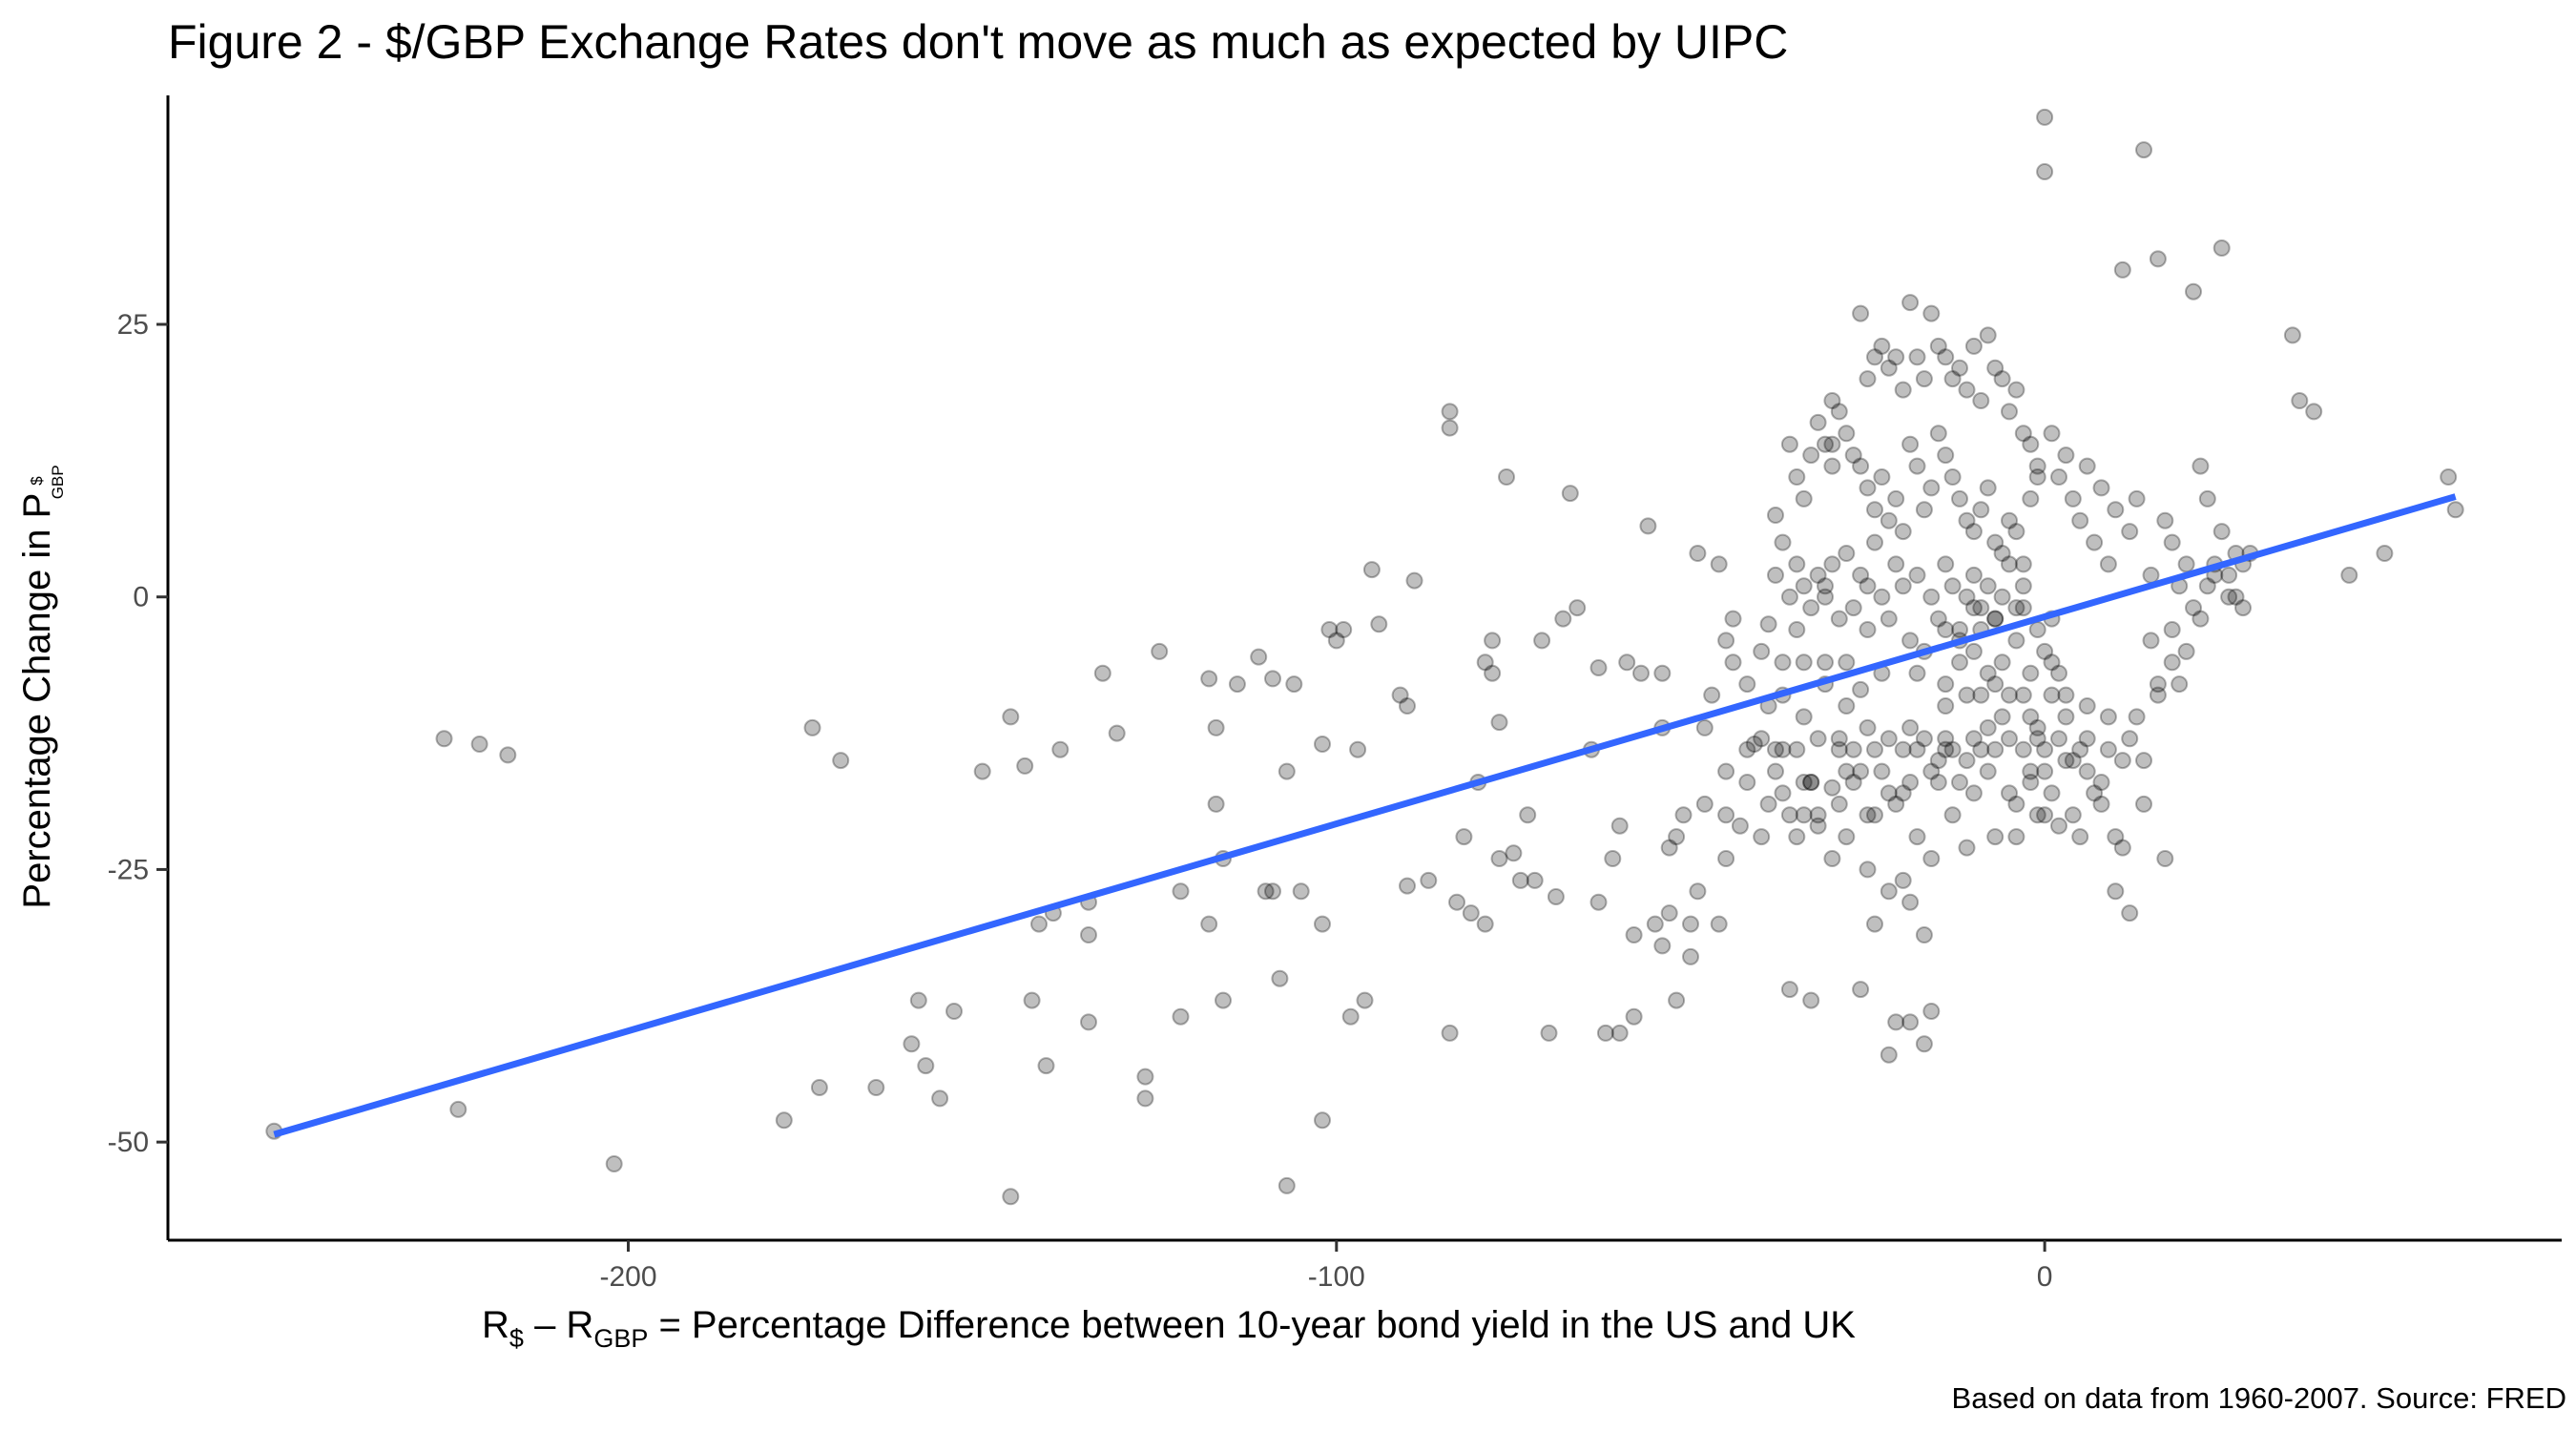 The image size is (2576, 1431). What do you see at coordinates (141, 597) in the screenshot?
I see `y-tick-label: 0` at bounding box center [141, 597].